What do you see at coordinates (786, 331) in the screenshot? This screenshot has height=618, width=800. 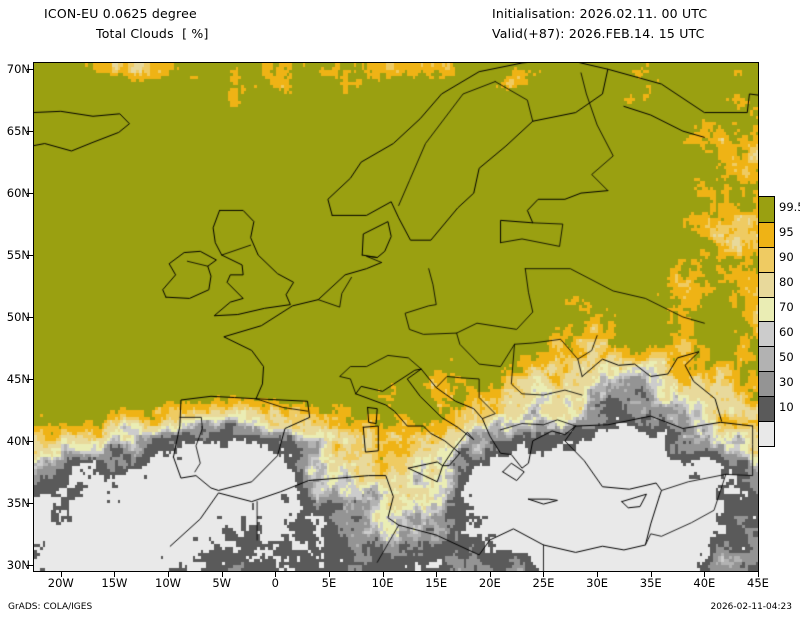 I see `colorbar-tick-label: 60` at bounding box center [786, 331].